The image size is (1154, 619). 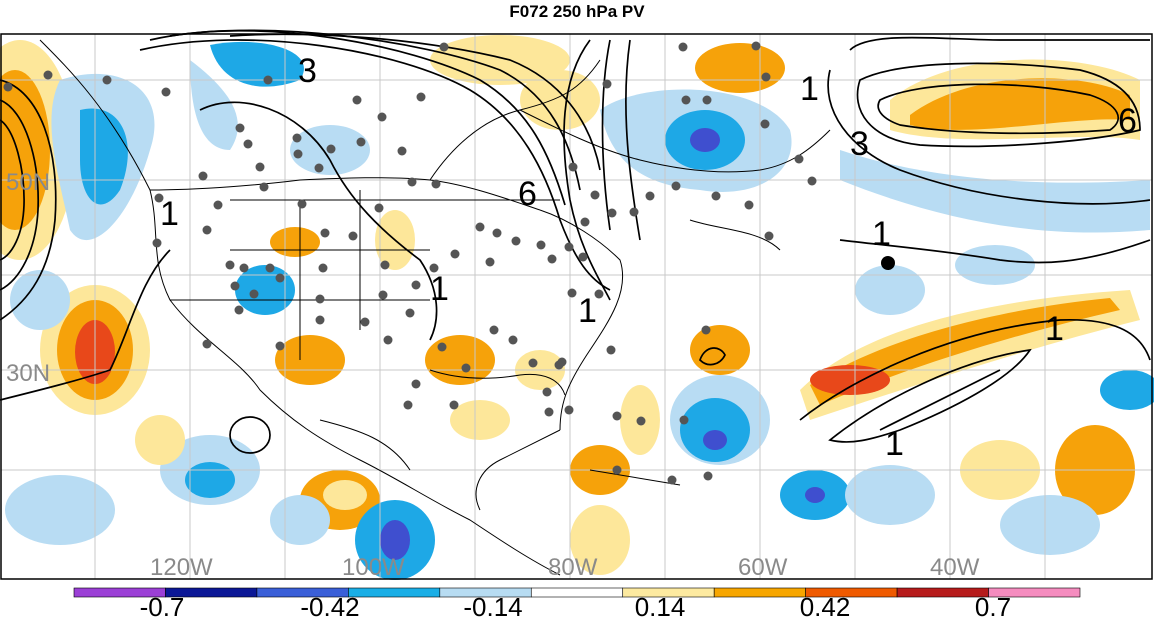 What do you see at coordinates (993, 605) in the screenshot?
I see `colorbar-label: 0.7` at bounding box center [993, 605].